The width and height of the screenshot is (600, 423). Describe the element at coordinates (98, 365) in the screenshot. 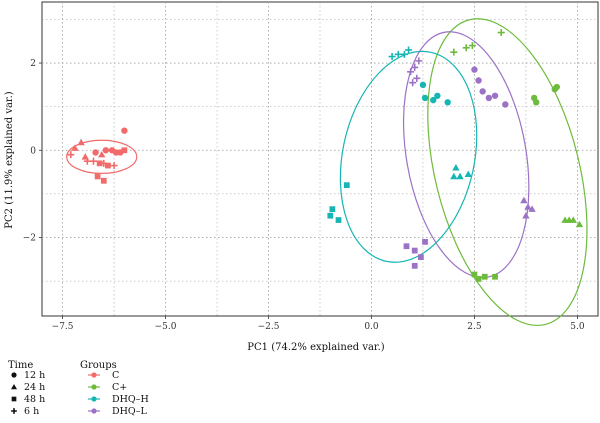

I see `groups-legend-title: Groups` at that location.